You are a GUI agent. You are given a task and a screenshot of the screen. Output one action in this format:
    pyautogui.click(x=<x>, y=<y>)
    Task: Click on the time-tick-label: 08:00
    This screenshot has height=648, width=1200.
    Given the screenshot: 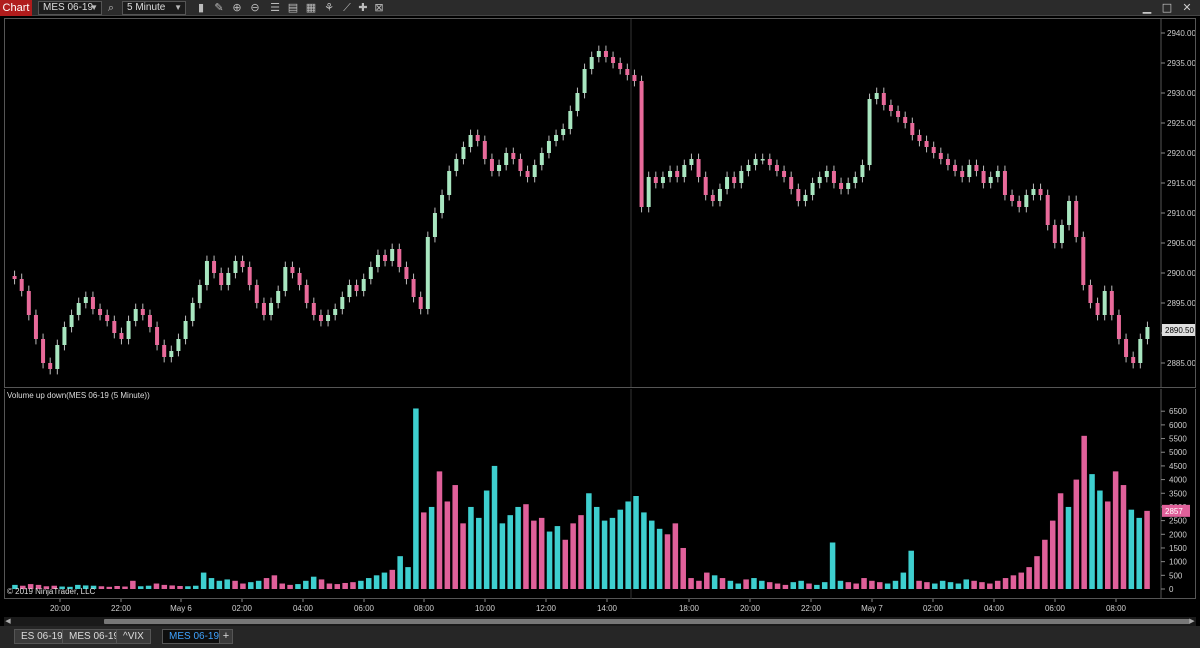 What is the action you would take?
    pyautogui.click(x=424, y=608)
    